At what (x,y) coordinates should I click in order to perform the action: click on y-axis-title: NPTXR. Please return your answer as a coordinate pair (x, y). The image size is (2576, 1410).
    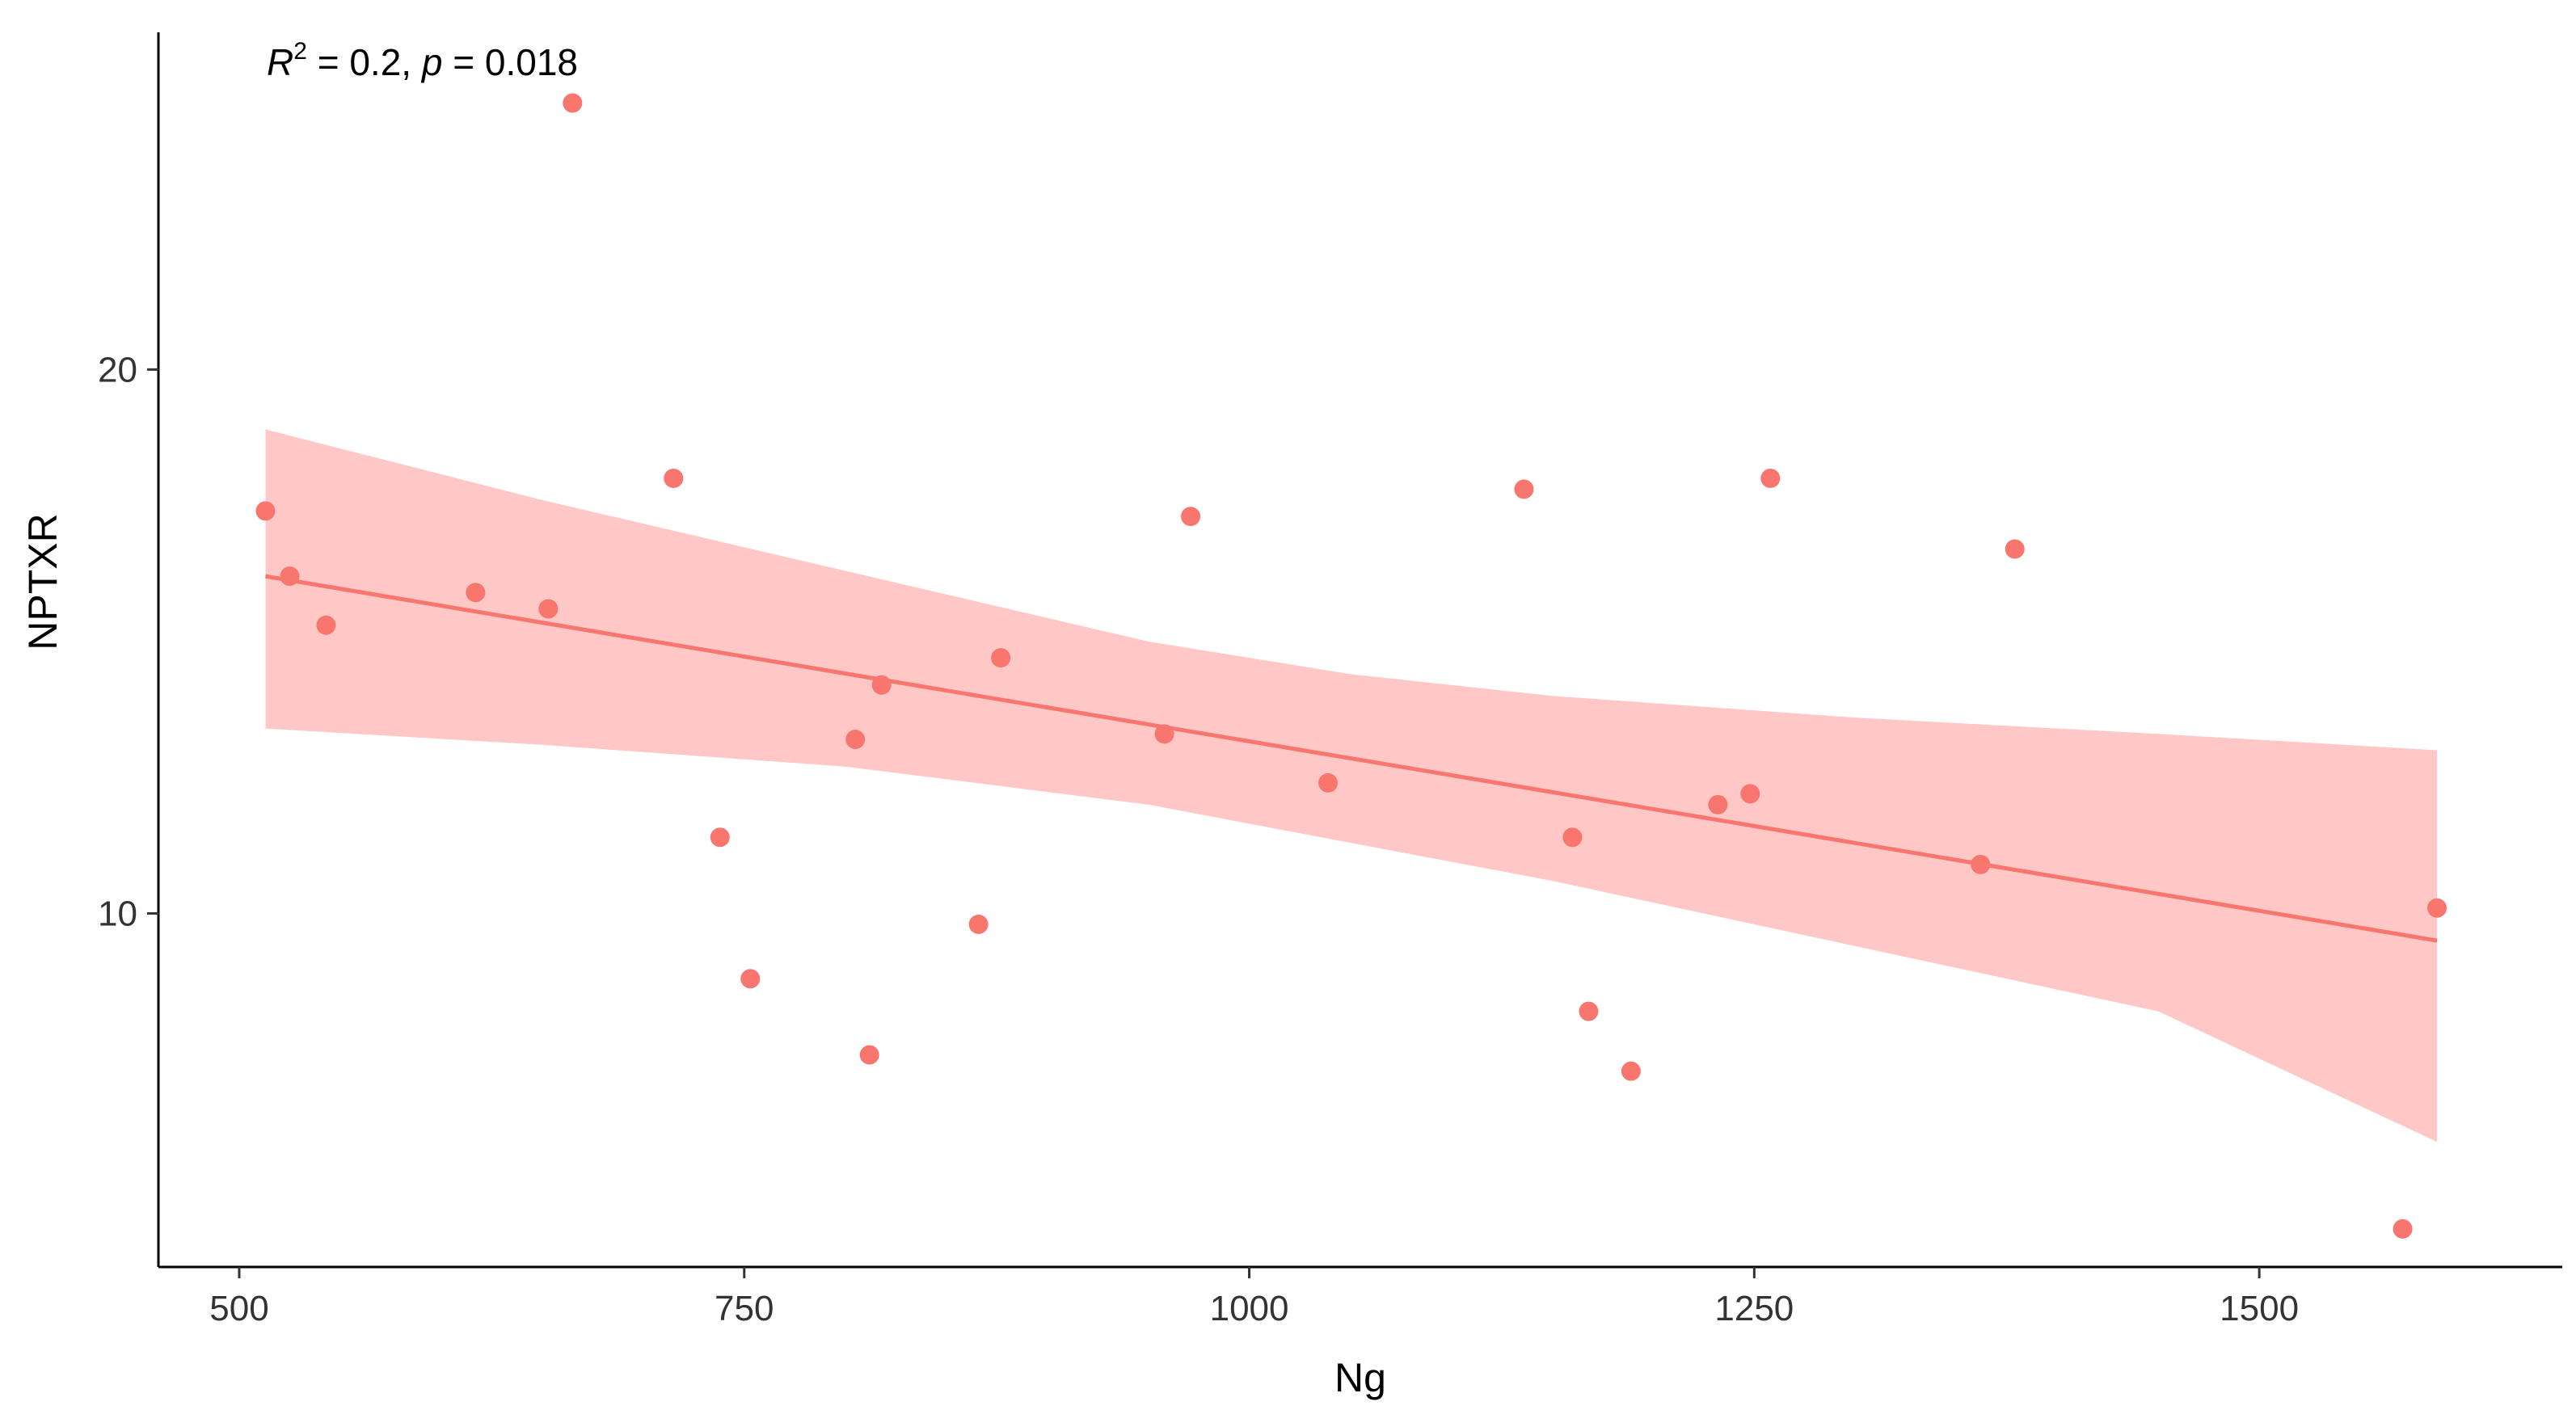
    Looking at the image, I should click on (42, 581).